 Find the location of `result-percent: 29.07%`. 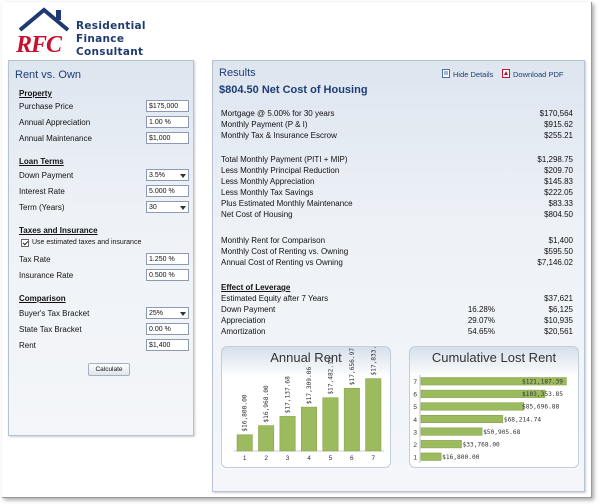

result-percent: 29.07% is located at coordinates (481, 320).